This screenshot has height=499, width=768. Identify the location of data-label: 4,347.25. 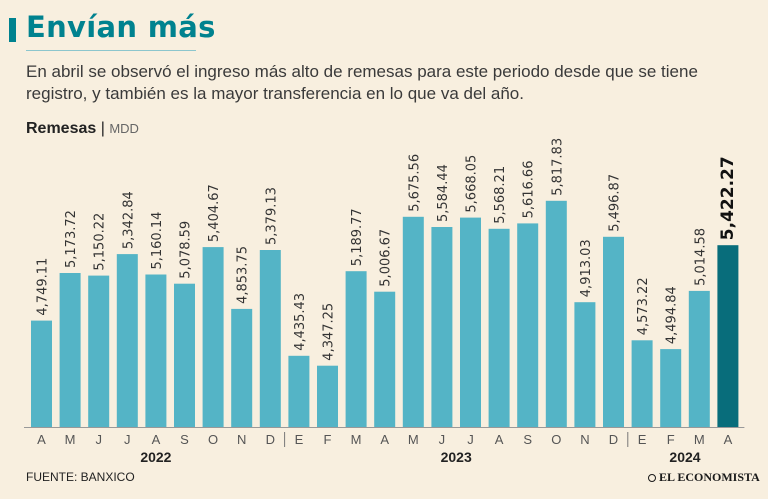
(329, 332).